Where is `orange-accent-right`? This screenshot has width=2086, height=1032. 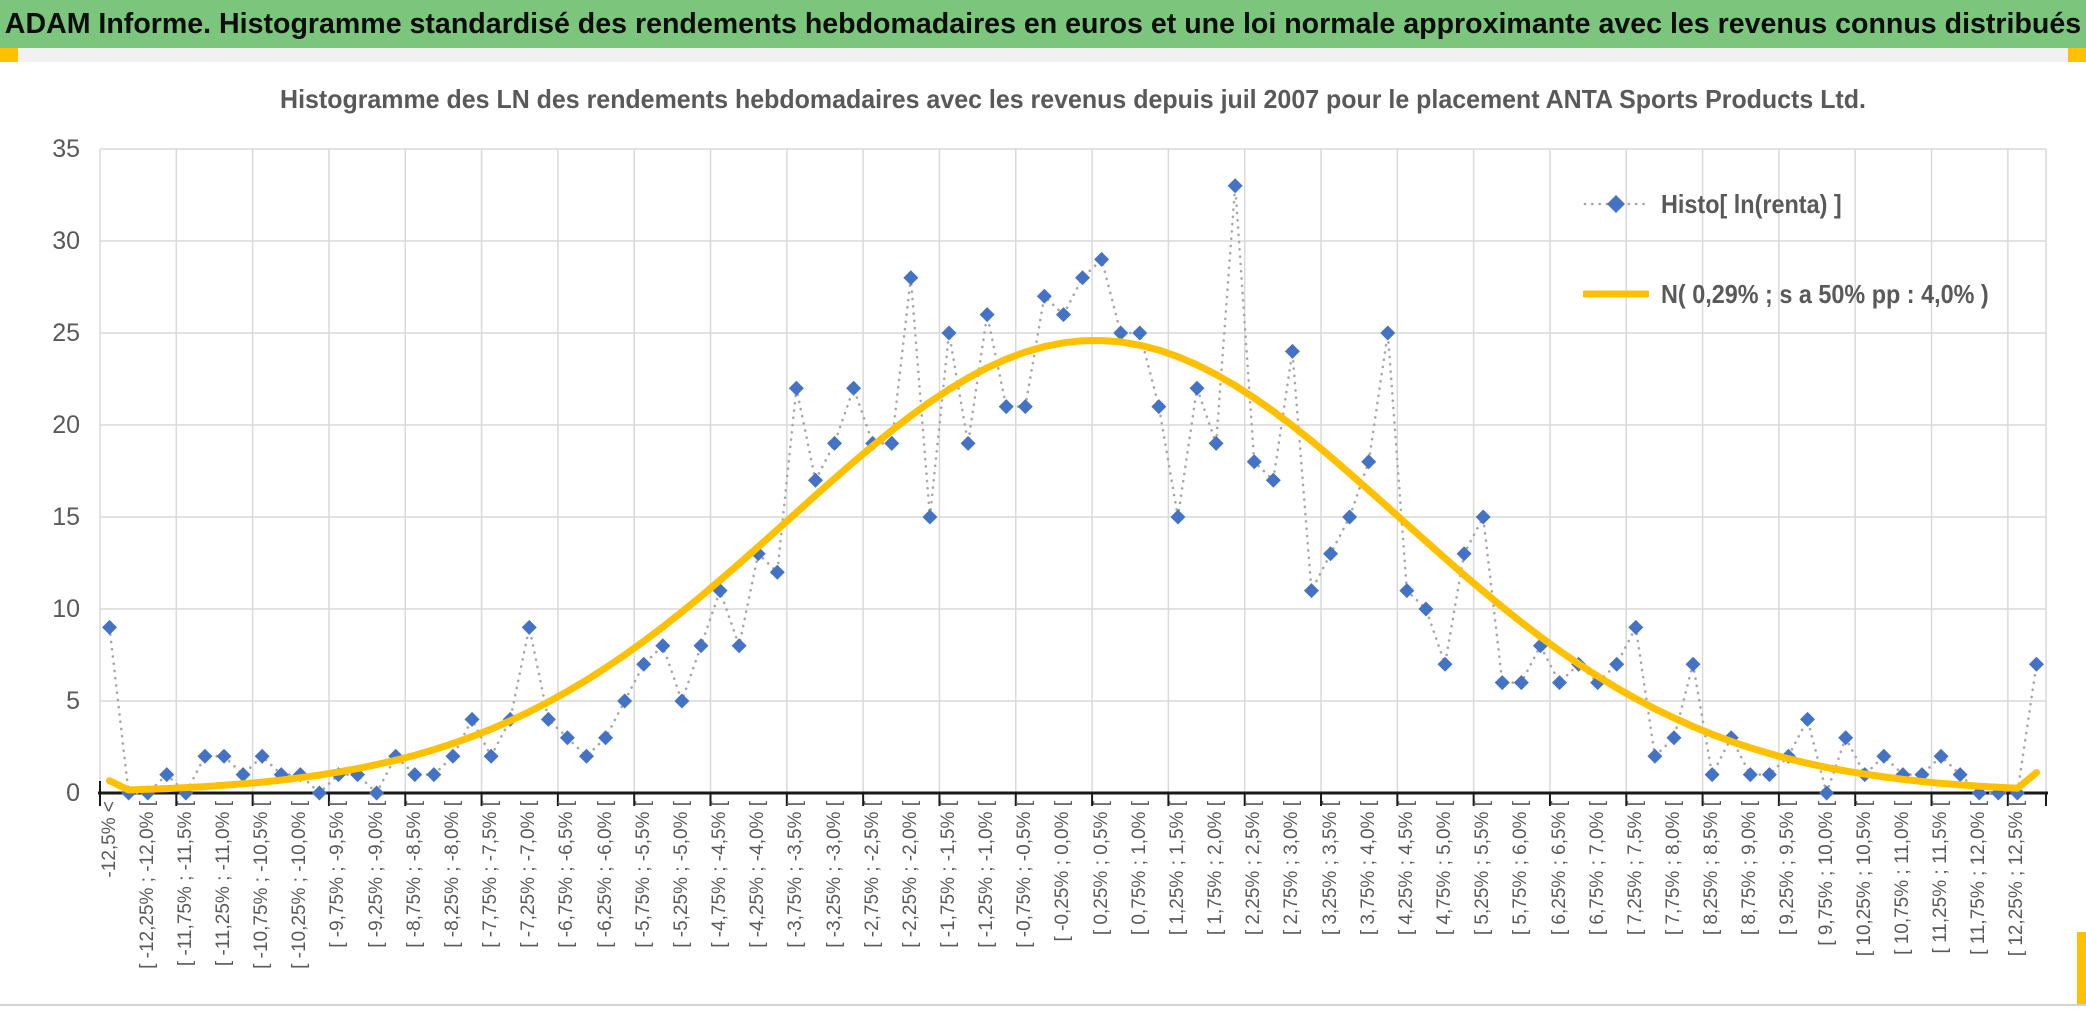
orange-accent-right is located at coordinates (2077, 55).